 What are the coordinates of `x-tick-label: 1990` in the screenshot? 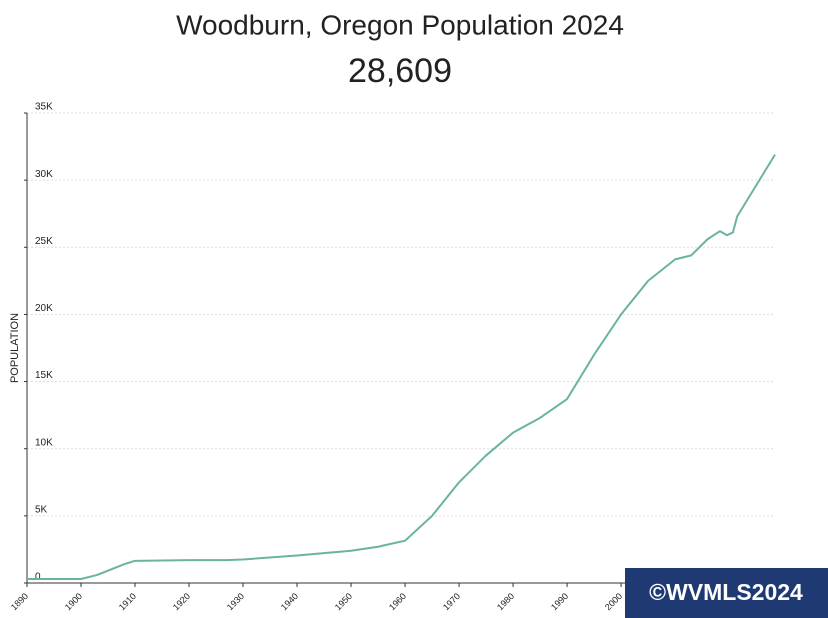 It's located at (559, 601).